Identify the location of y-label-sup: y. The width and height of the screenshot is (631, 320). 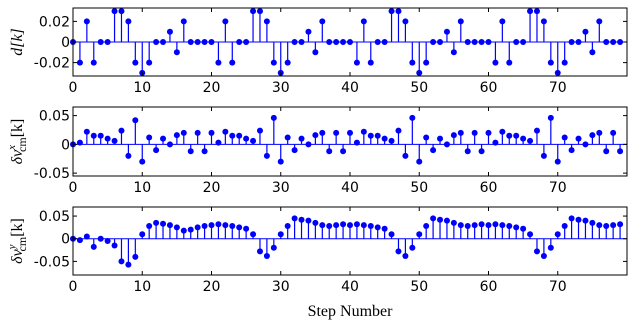
(12, 247).